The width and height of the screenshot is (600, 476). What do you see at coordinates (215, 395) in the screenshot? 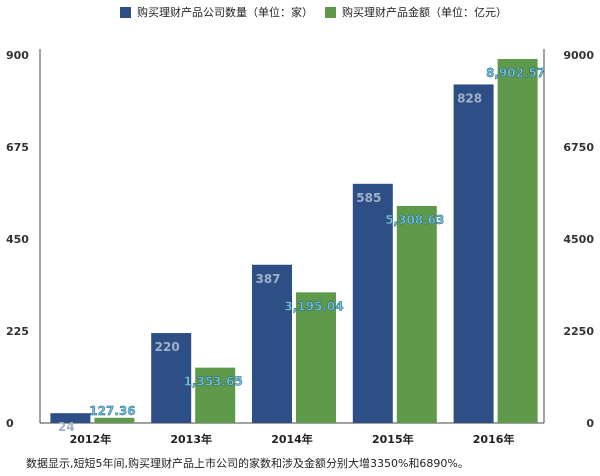
I see `bar-amount-2013年` at bounding box center [215, 395].